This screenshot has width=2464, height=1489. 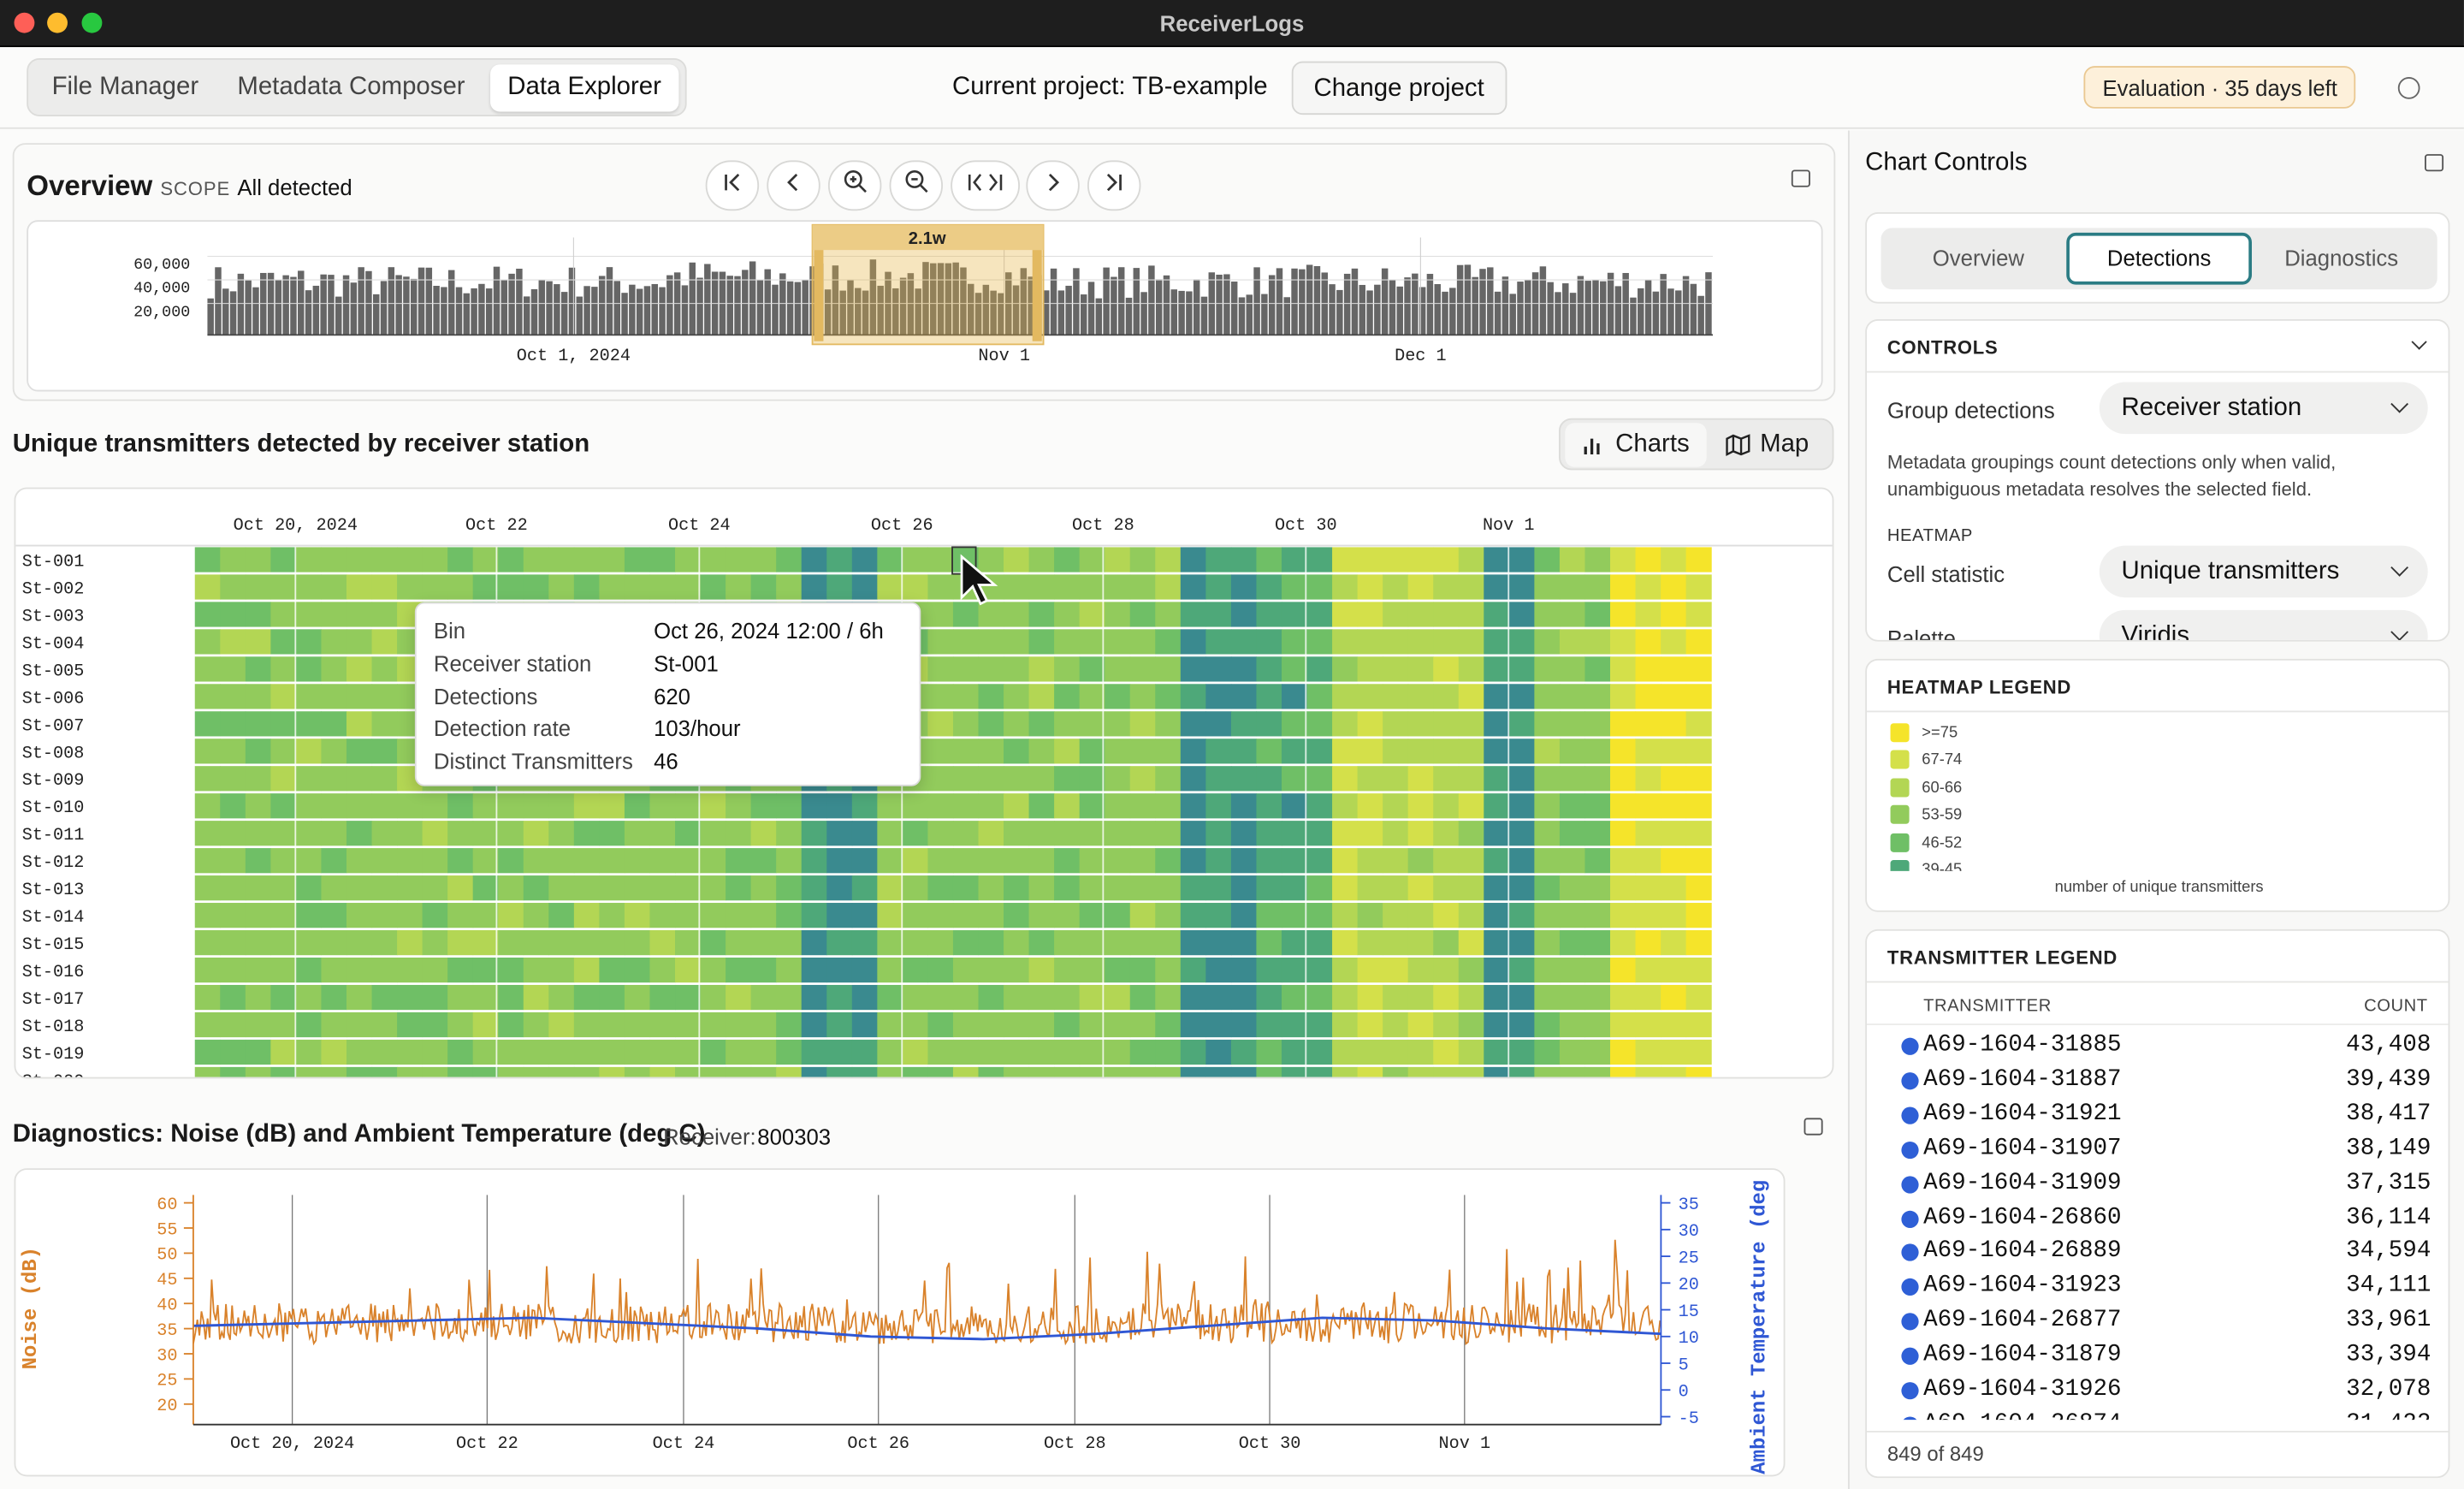 What do you see at coordinates (2158, 1080) in the screenshot?
I see `transmitter-row: A69-1604-31887 39,439` at bounding box center [2158, 1080].